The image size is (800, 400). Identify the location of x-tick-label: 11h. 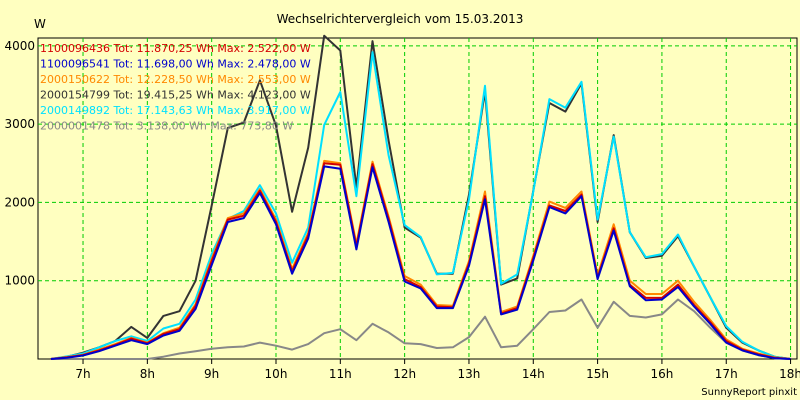
(340, 374).